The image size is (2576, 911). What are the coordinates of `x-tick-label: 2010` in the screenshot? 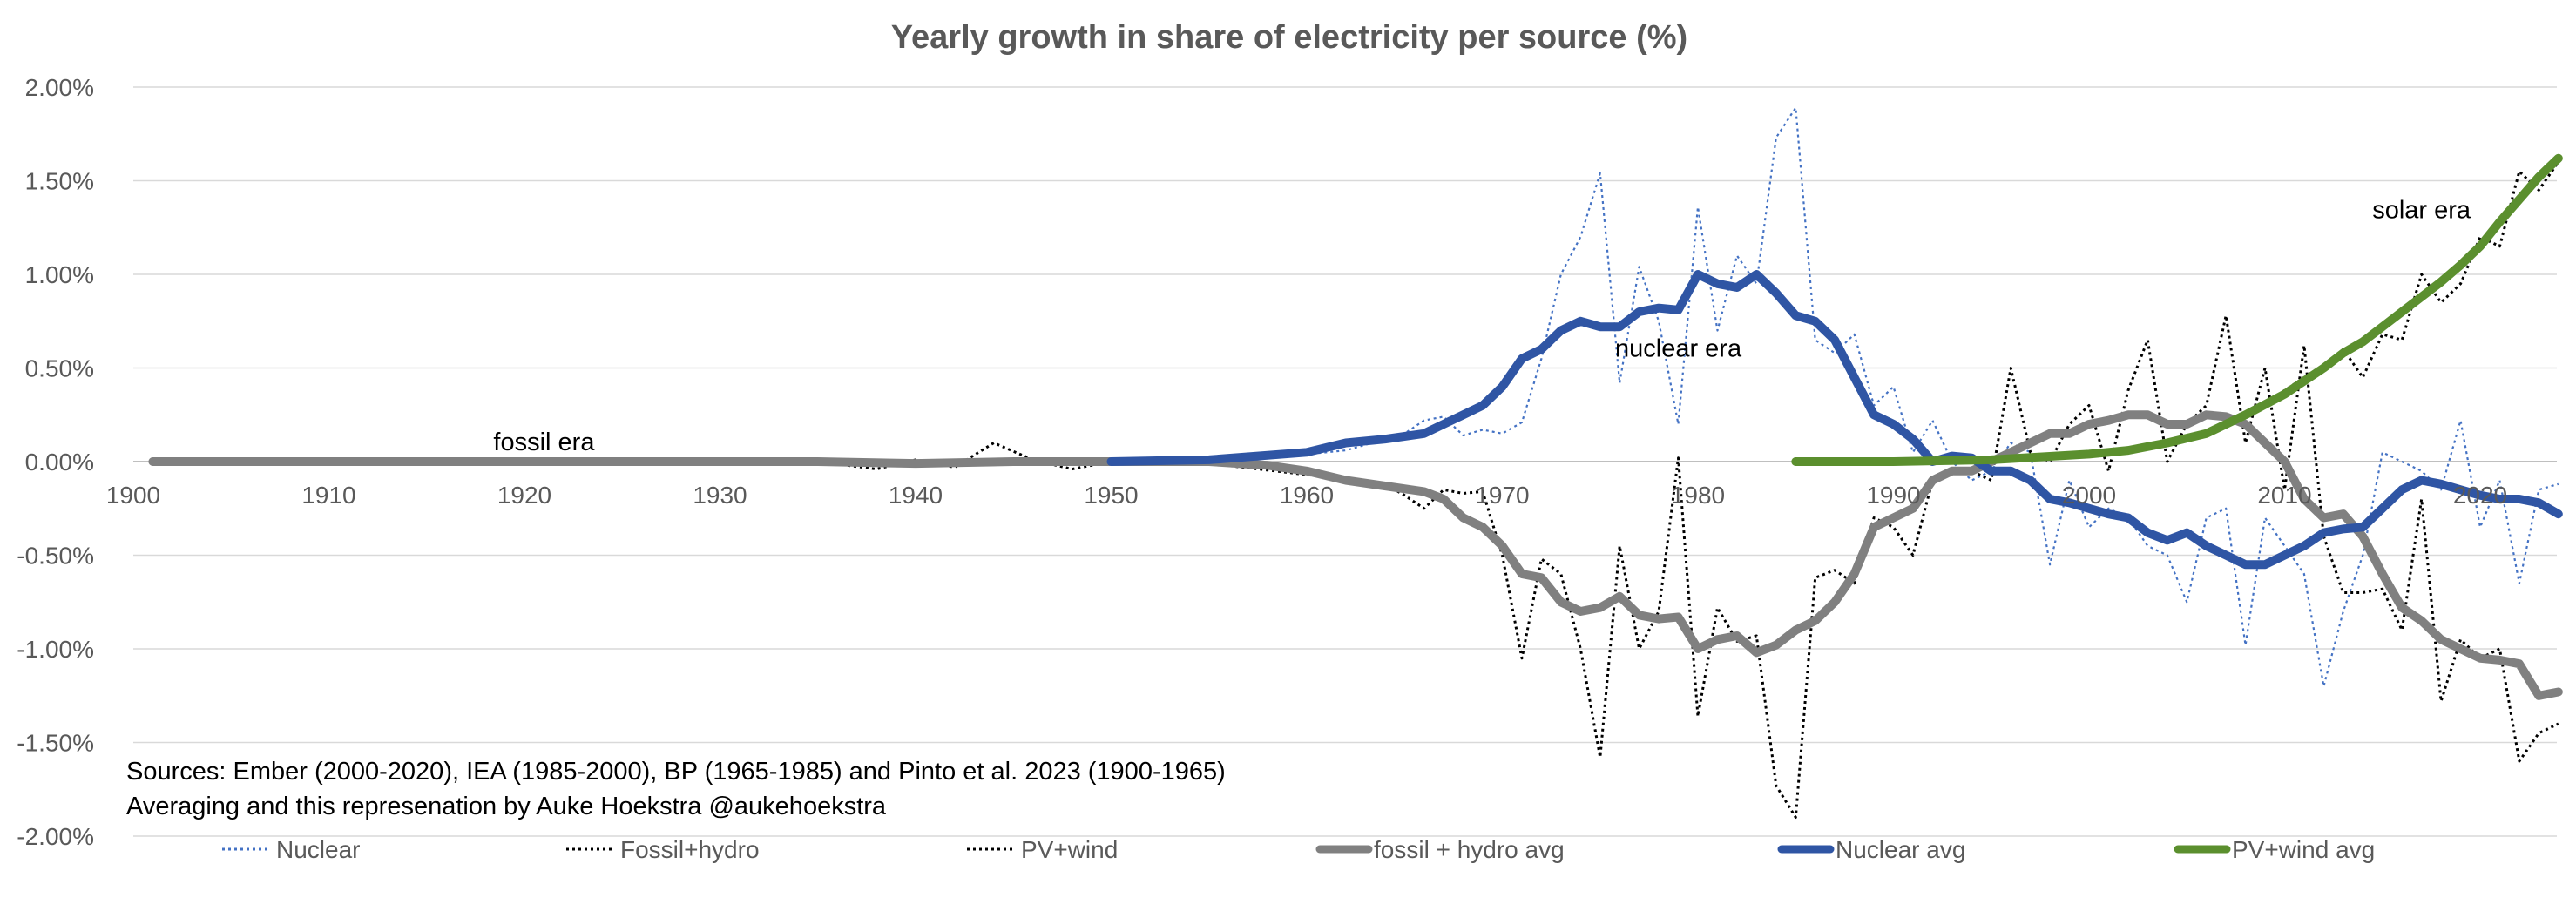 It's located at (2284, 496).